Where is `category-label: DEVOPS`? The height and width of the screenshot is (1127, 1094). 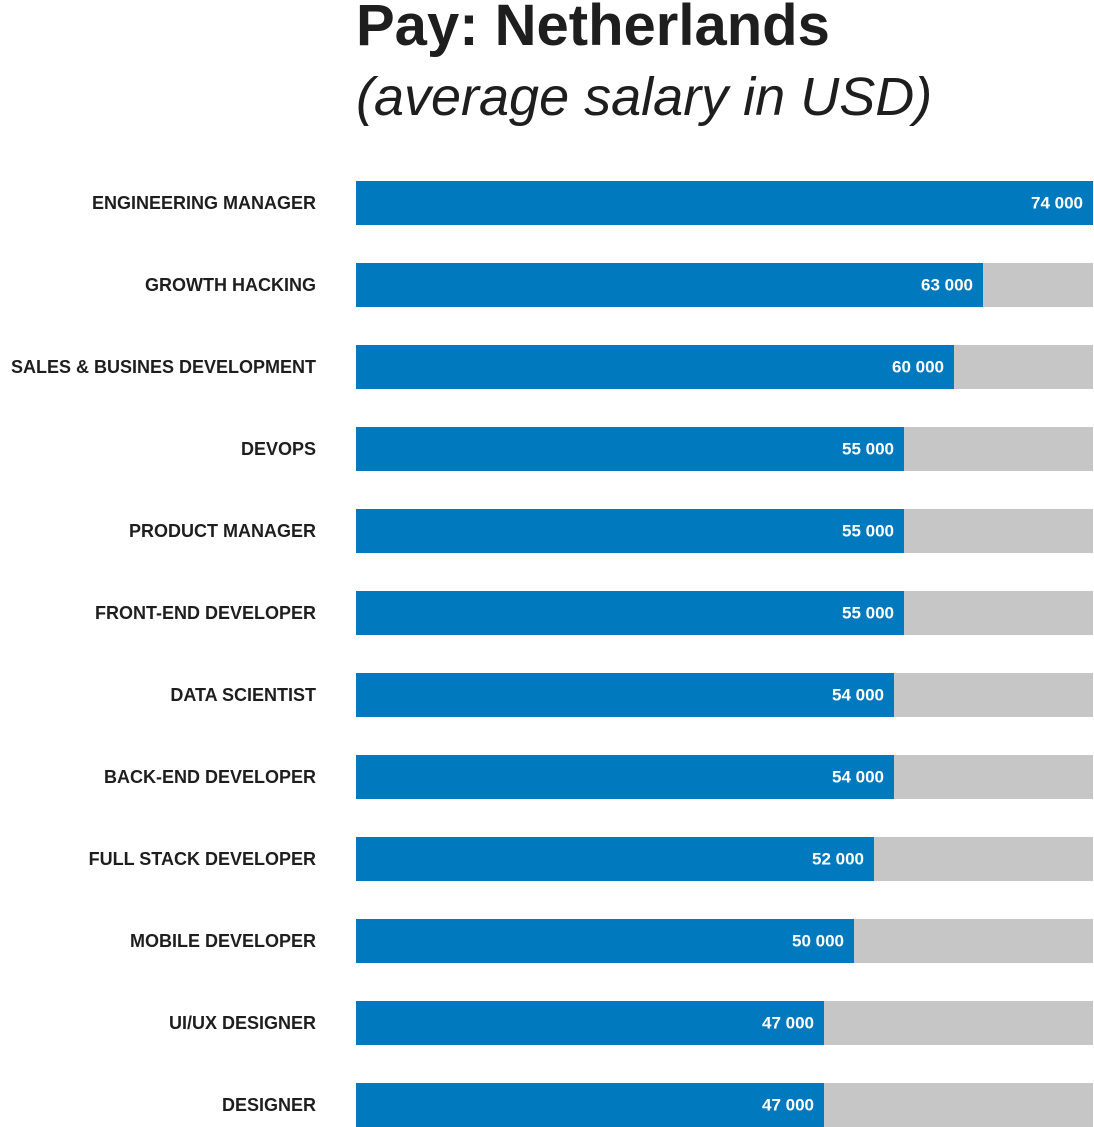
category-label: DEVOPS is located at coordinates (278, 449).